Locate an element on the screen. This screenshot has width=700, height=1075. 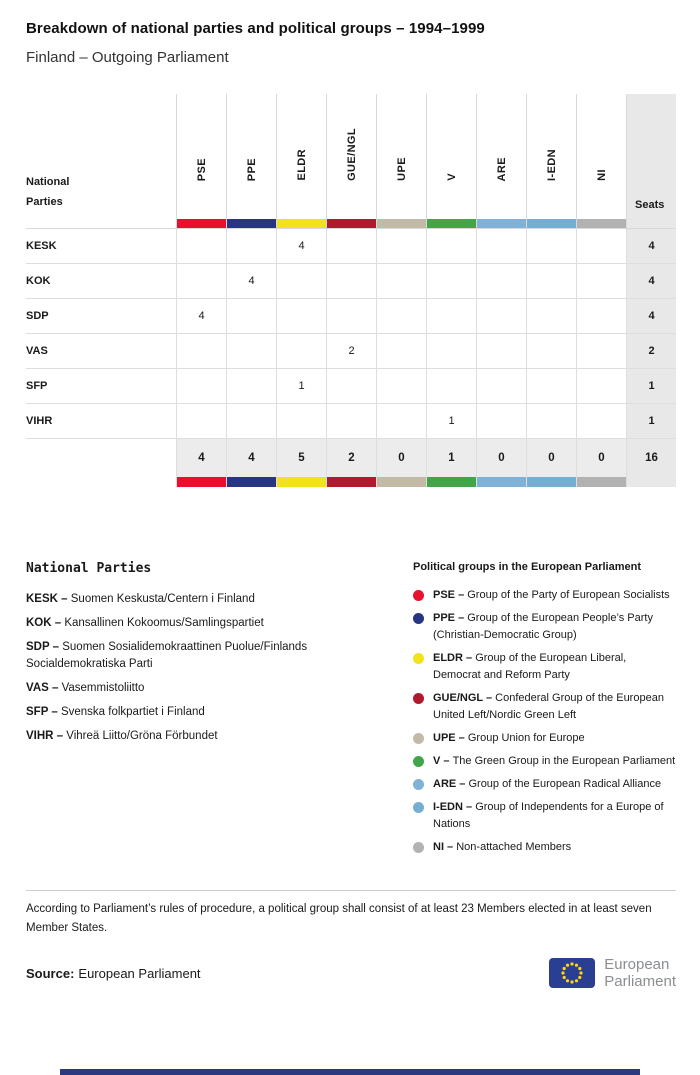
party-code: SDP – is located at coordinates (44, 647).